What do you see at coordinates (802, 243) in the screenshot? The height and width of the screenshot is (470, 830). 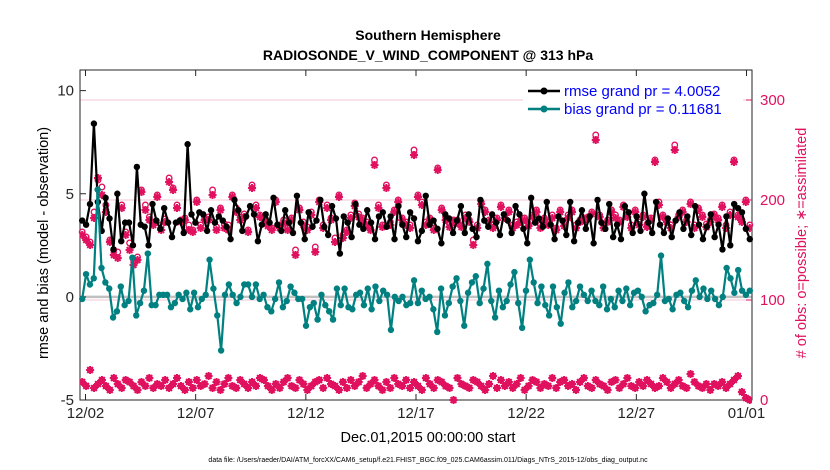 I see `y-axis-right-label: # of obs: o=possible; ∗=assimilated` at bounding box center [802, 243].